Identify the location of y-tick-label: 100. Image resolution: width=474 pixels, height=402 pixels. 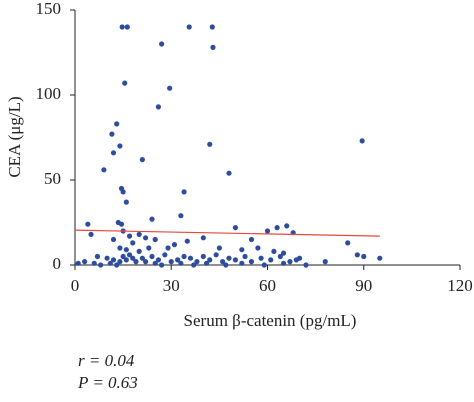
(49, 93).